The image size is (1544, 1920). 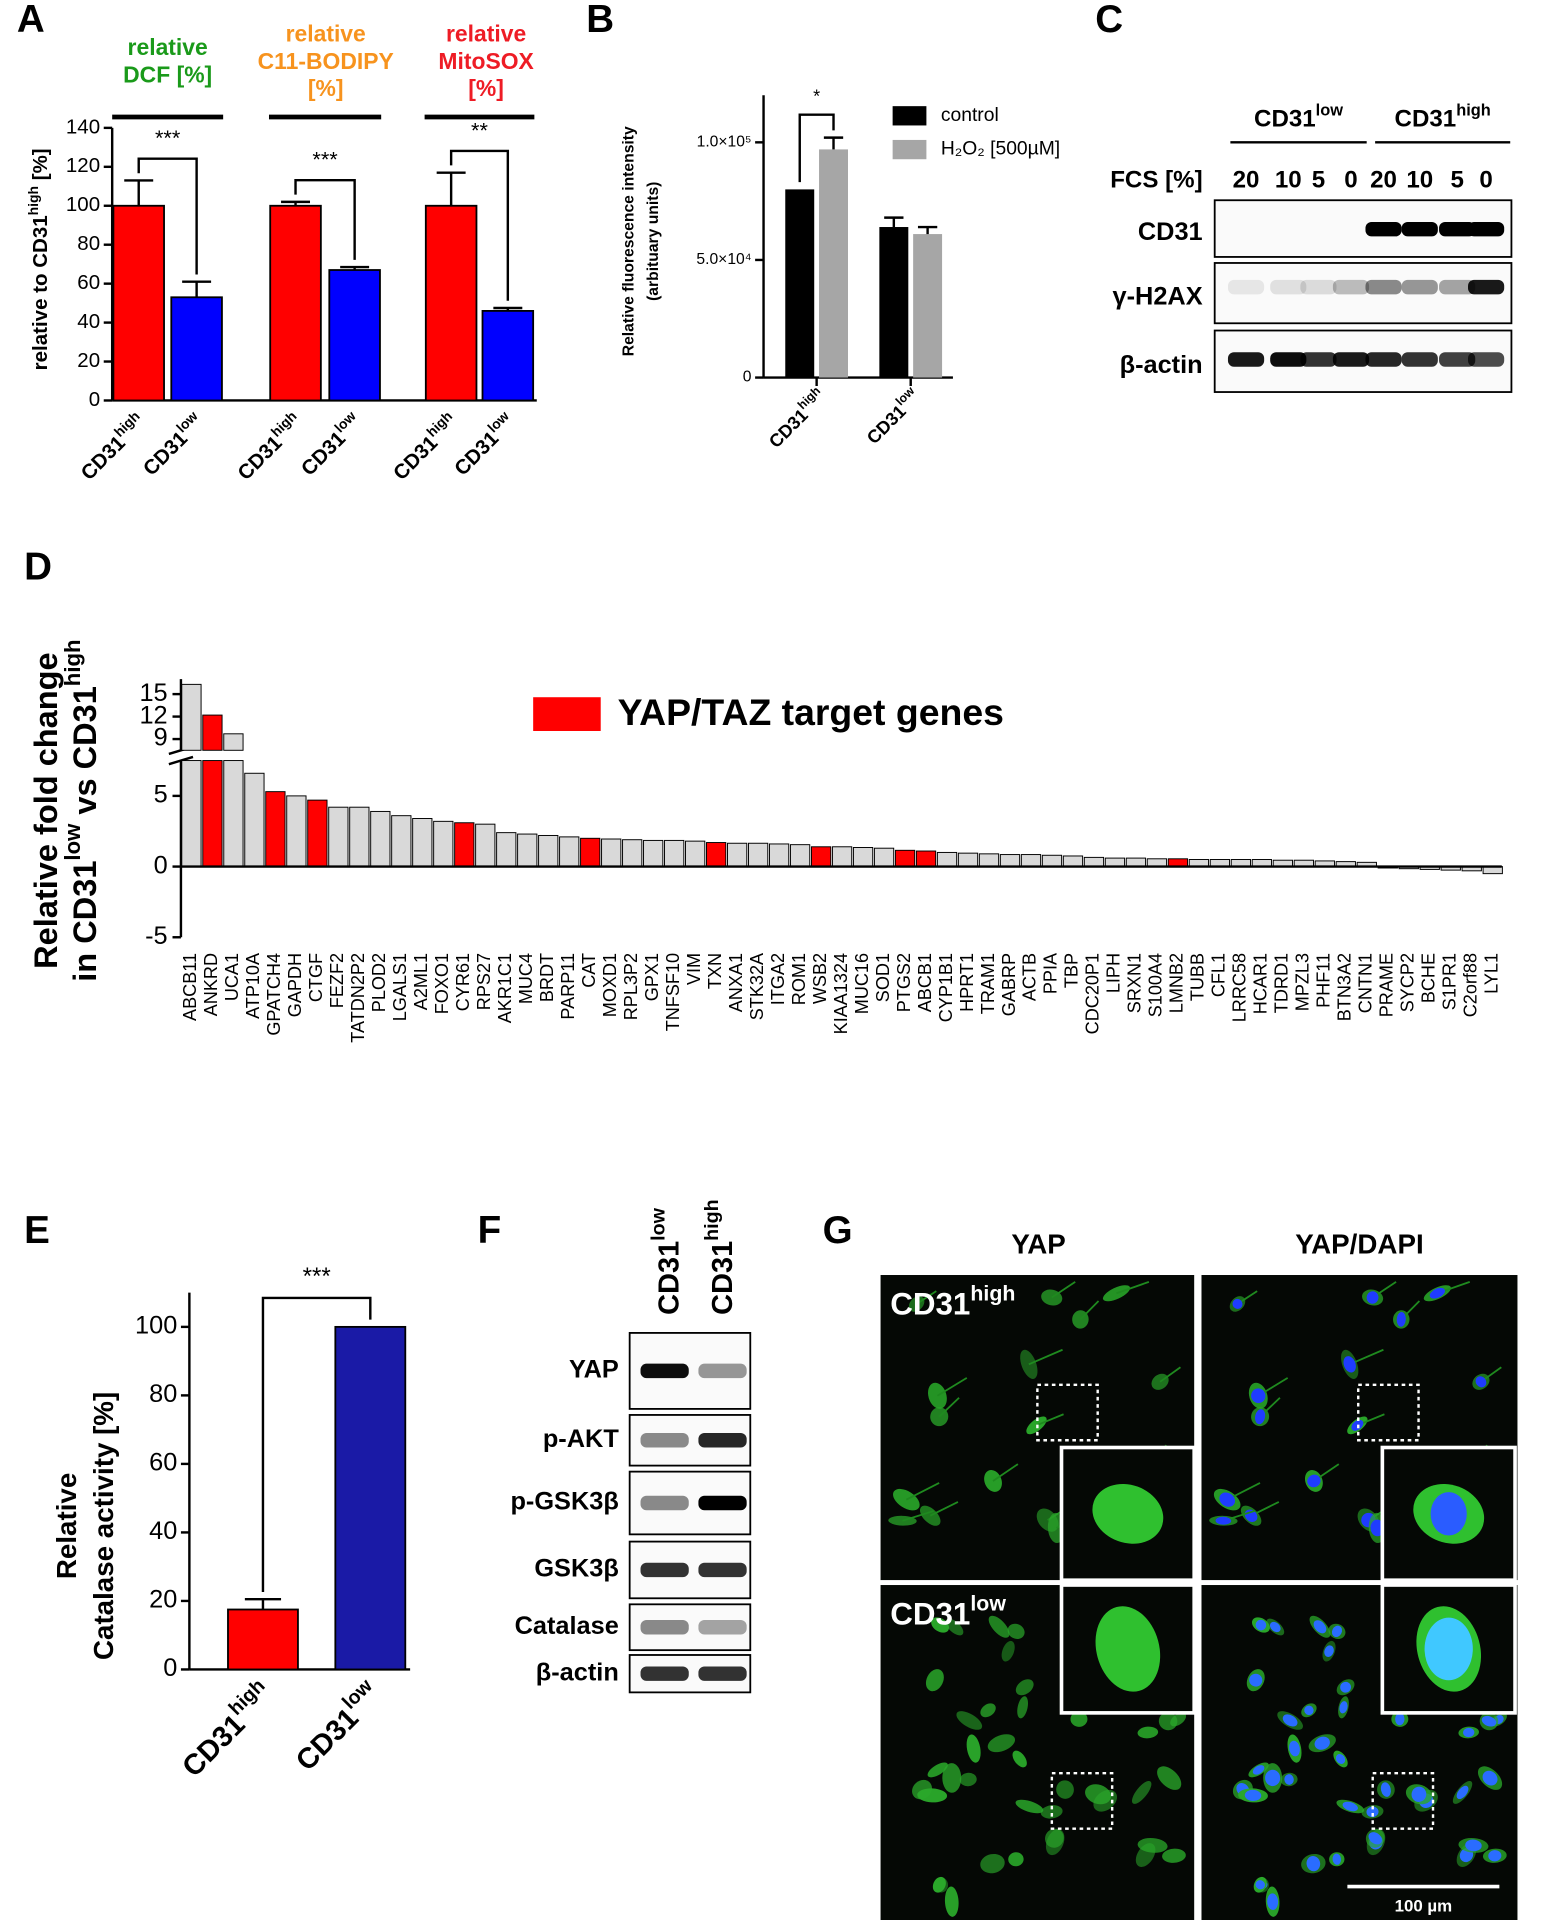 I want to click on x-tick-label: ABCB1, so click(x=925, y=982).